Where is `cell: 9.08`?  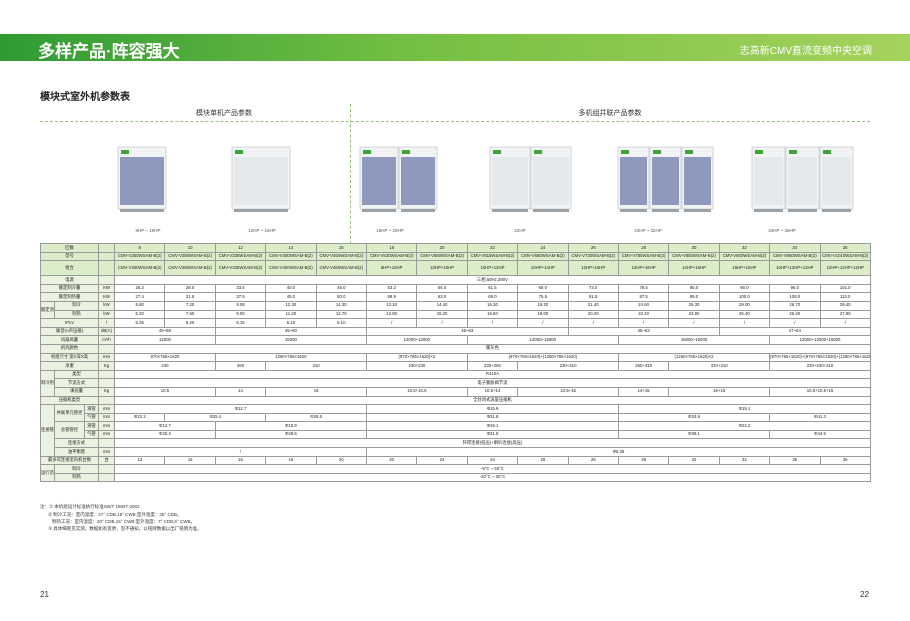 cell: 9.08 is located at coordinates (240, 305).